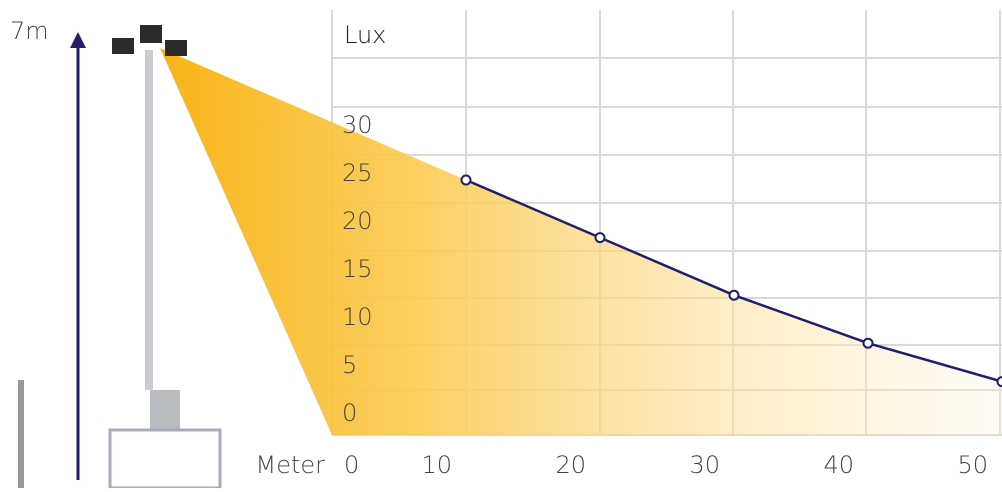  Describe the element at coordinates (29, 31) in the screenshot. I see `height-label: 7m` at that location.